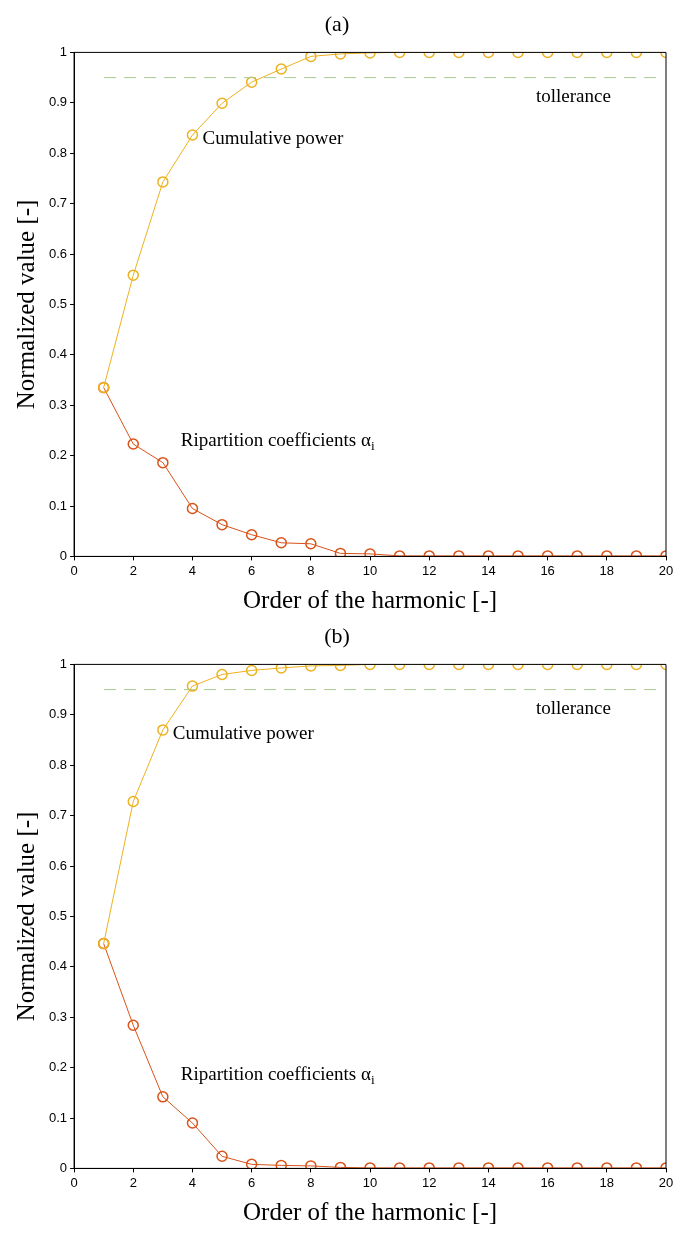 The width and height of the screenshot is (686, 1241). Describe the element at coordinates (337, 635) in the screenshot. I see `chart-title: (b)` at that location.